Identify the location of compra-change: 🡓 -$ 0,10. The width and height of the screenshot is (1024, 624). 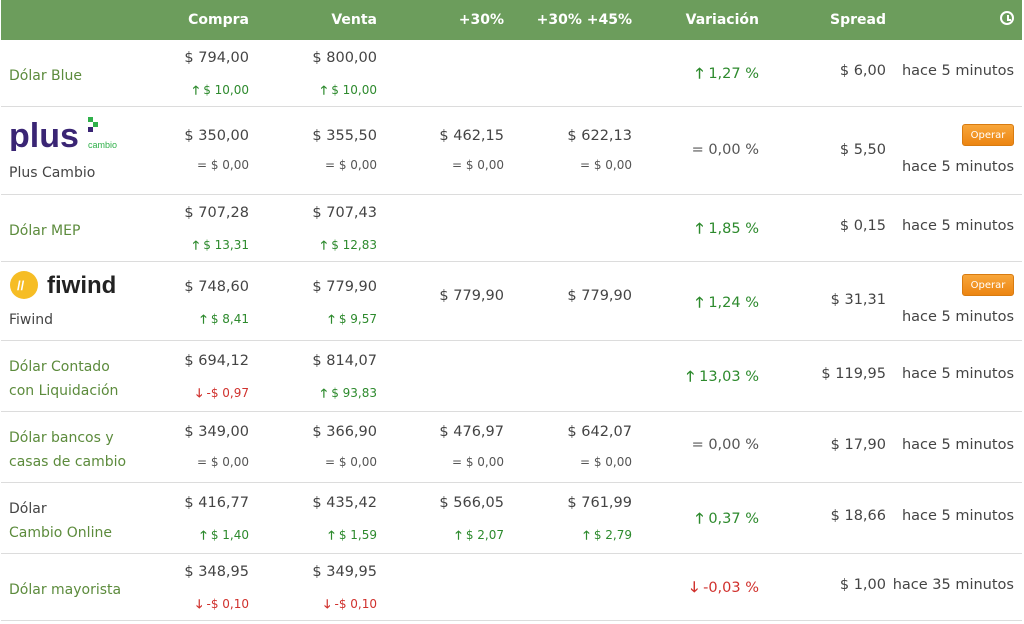
(222, 605).